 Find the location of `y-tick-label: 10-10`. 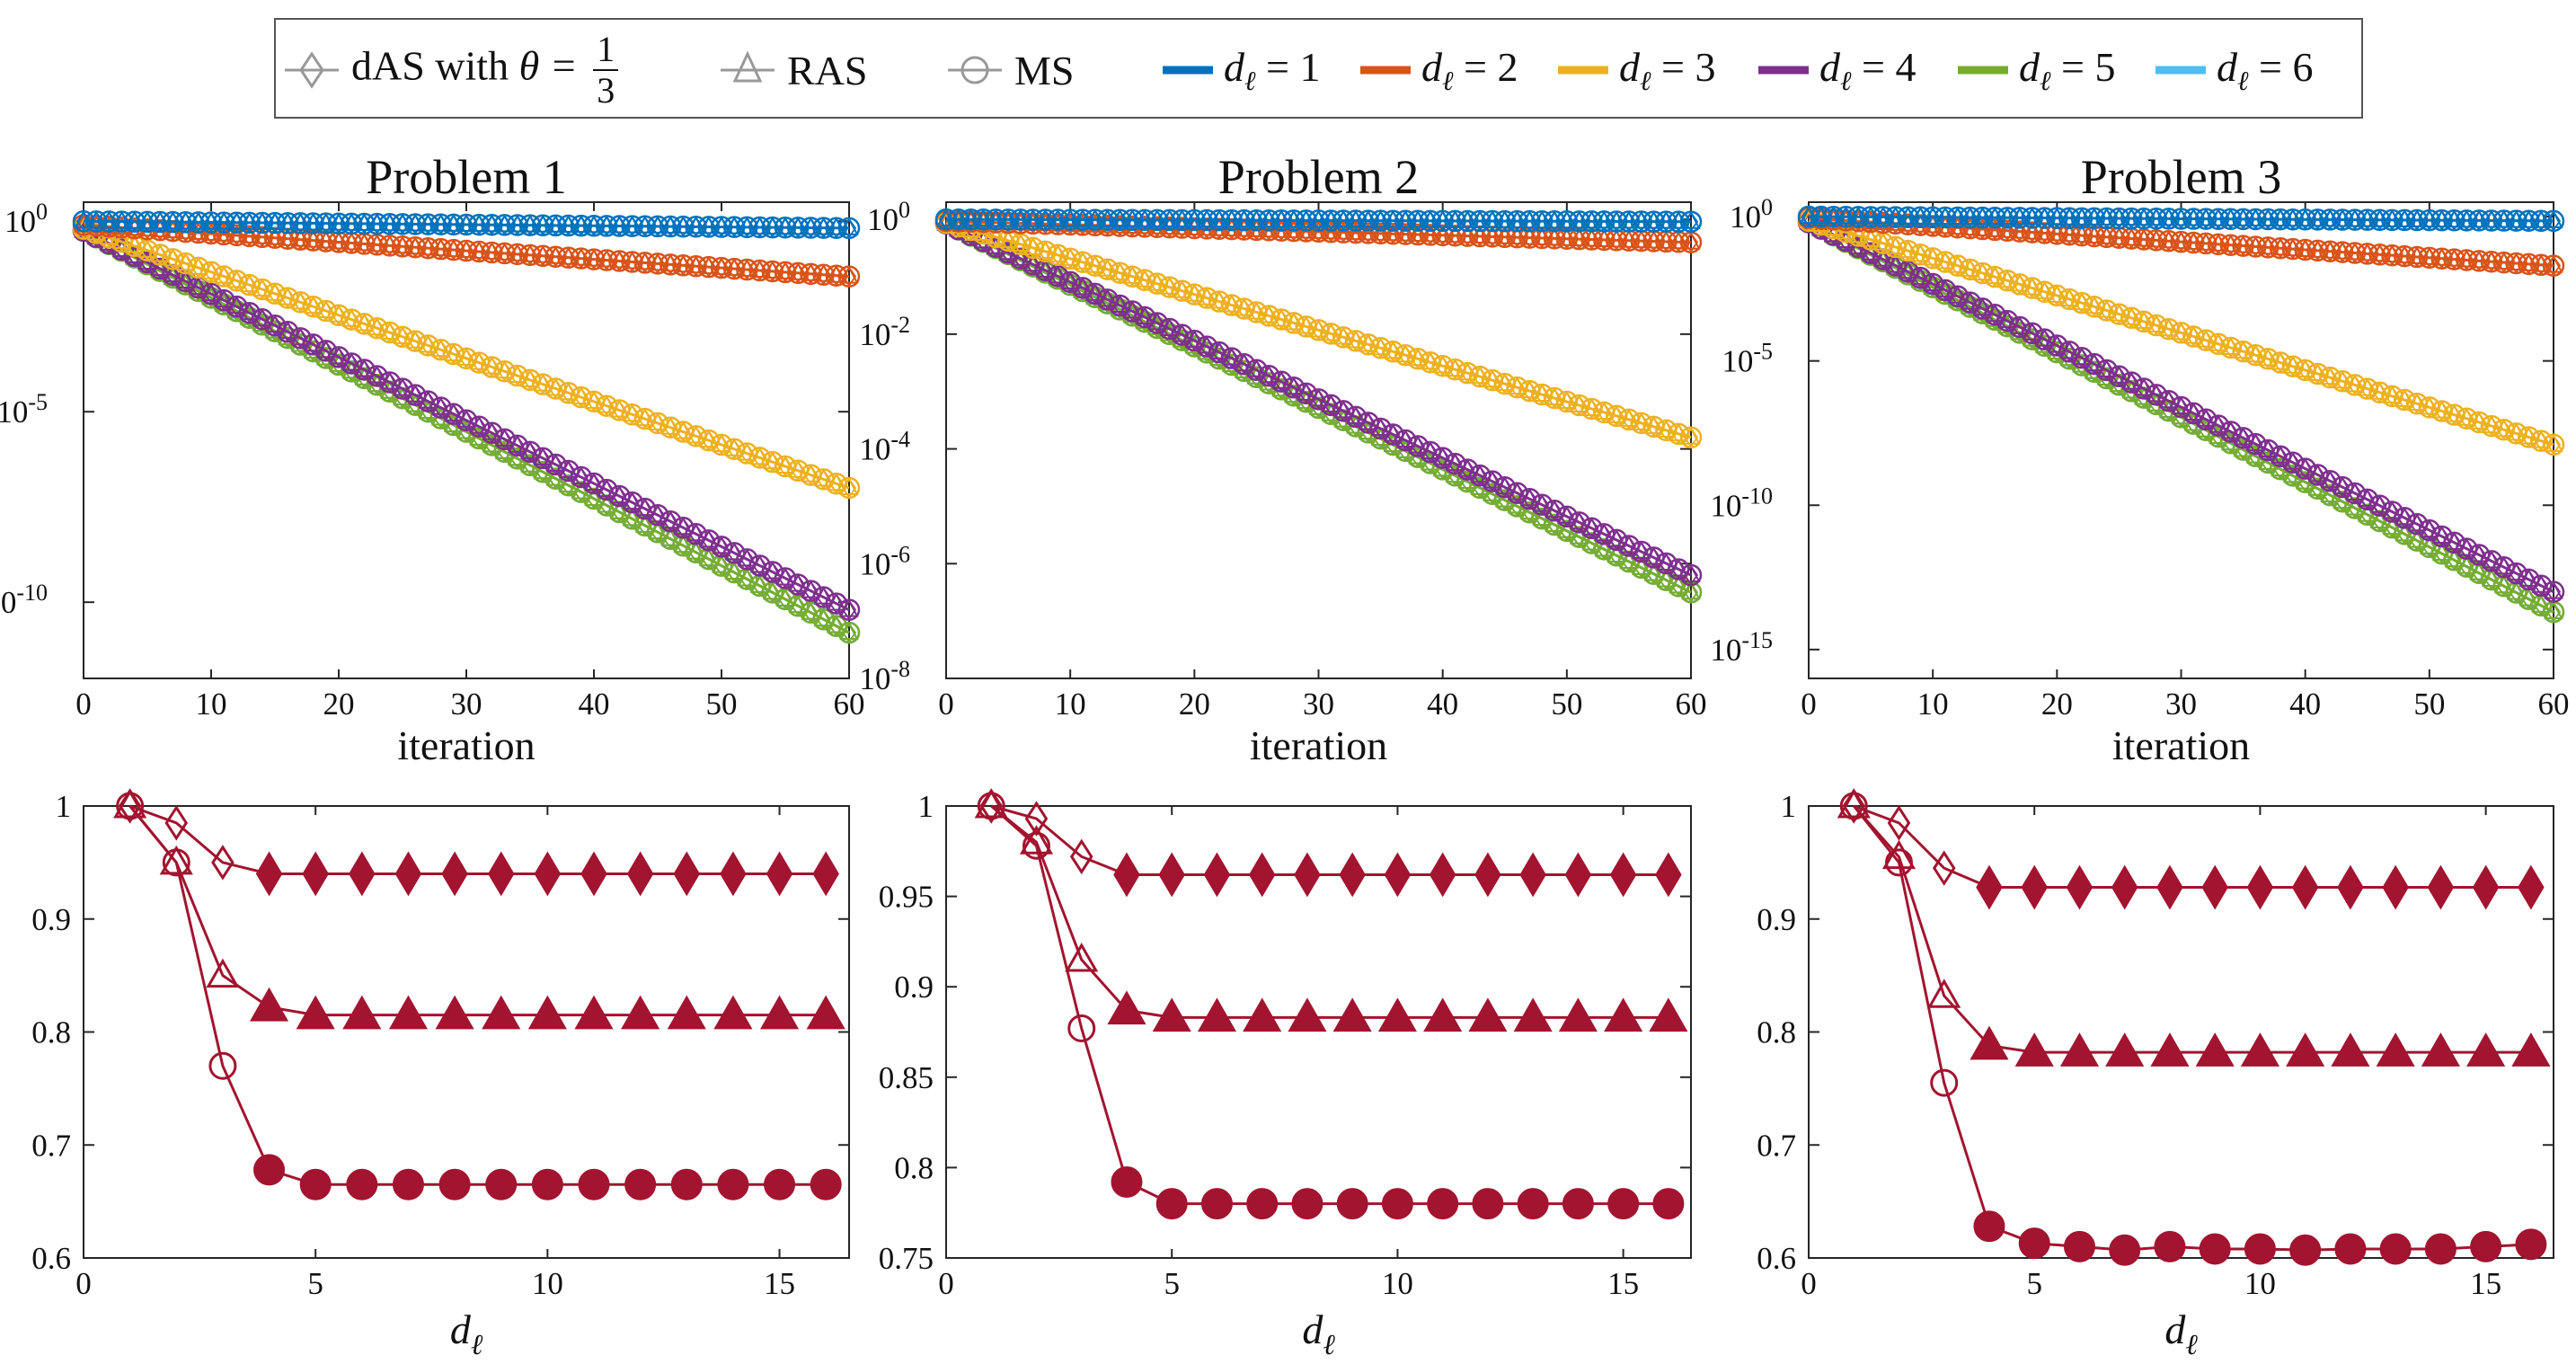

y-tick-label: 10-10 is located at coordinates (24, 600).